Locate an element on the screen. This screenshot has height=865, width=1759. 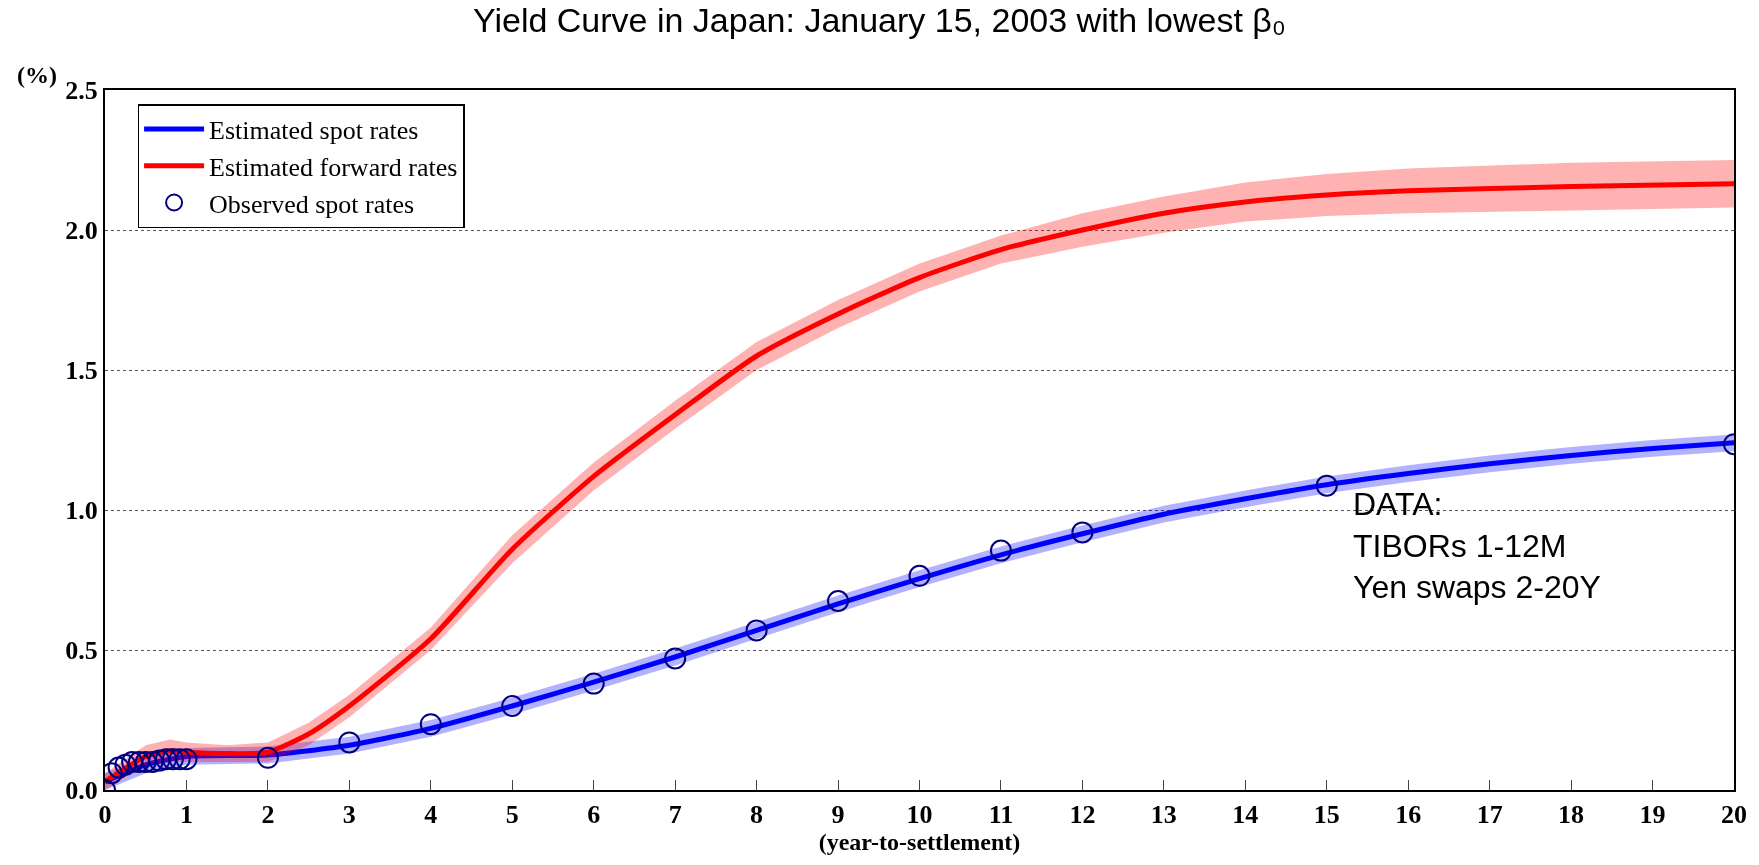
x-tick-label: 5 is located at coordinates (512, 815).